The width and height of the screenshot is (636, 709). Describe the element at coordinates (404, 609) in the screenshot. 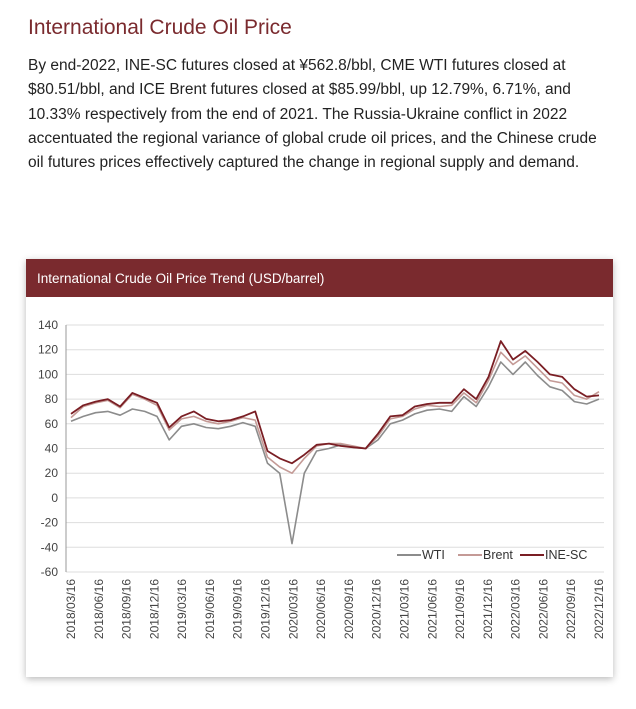

I see `x-tick-label: 2021/03/16` at that location.